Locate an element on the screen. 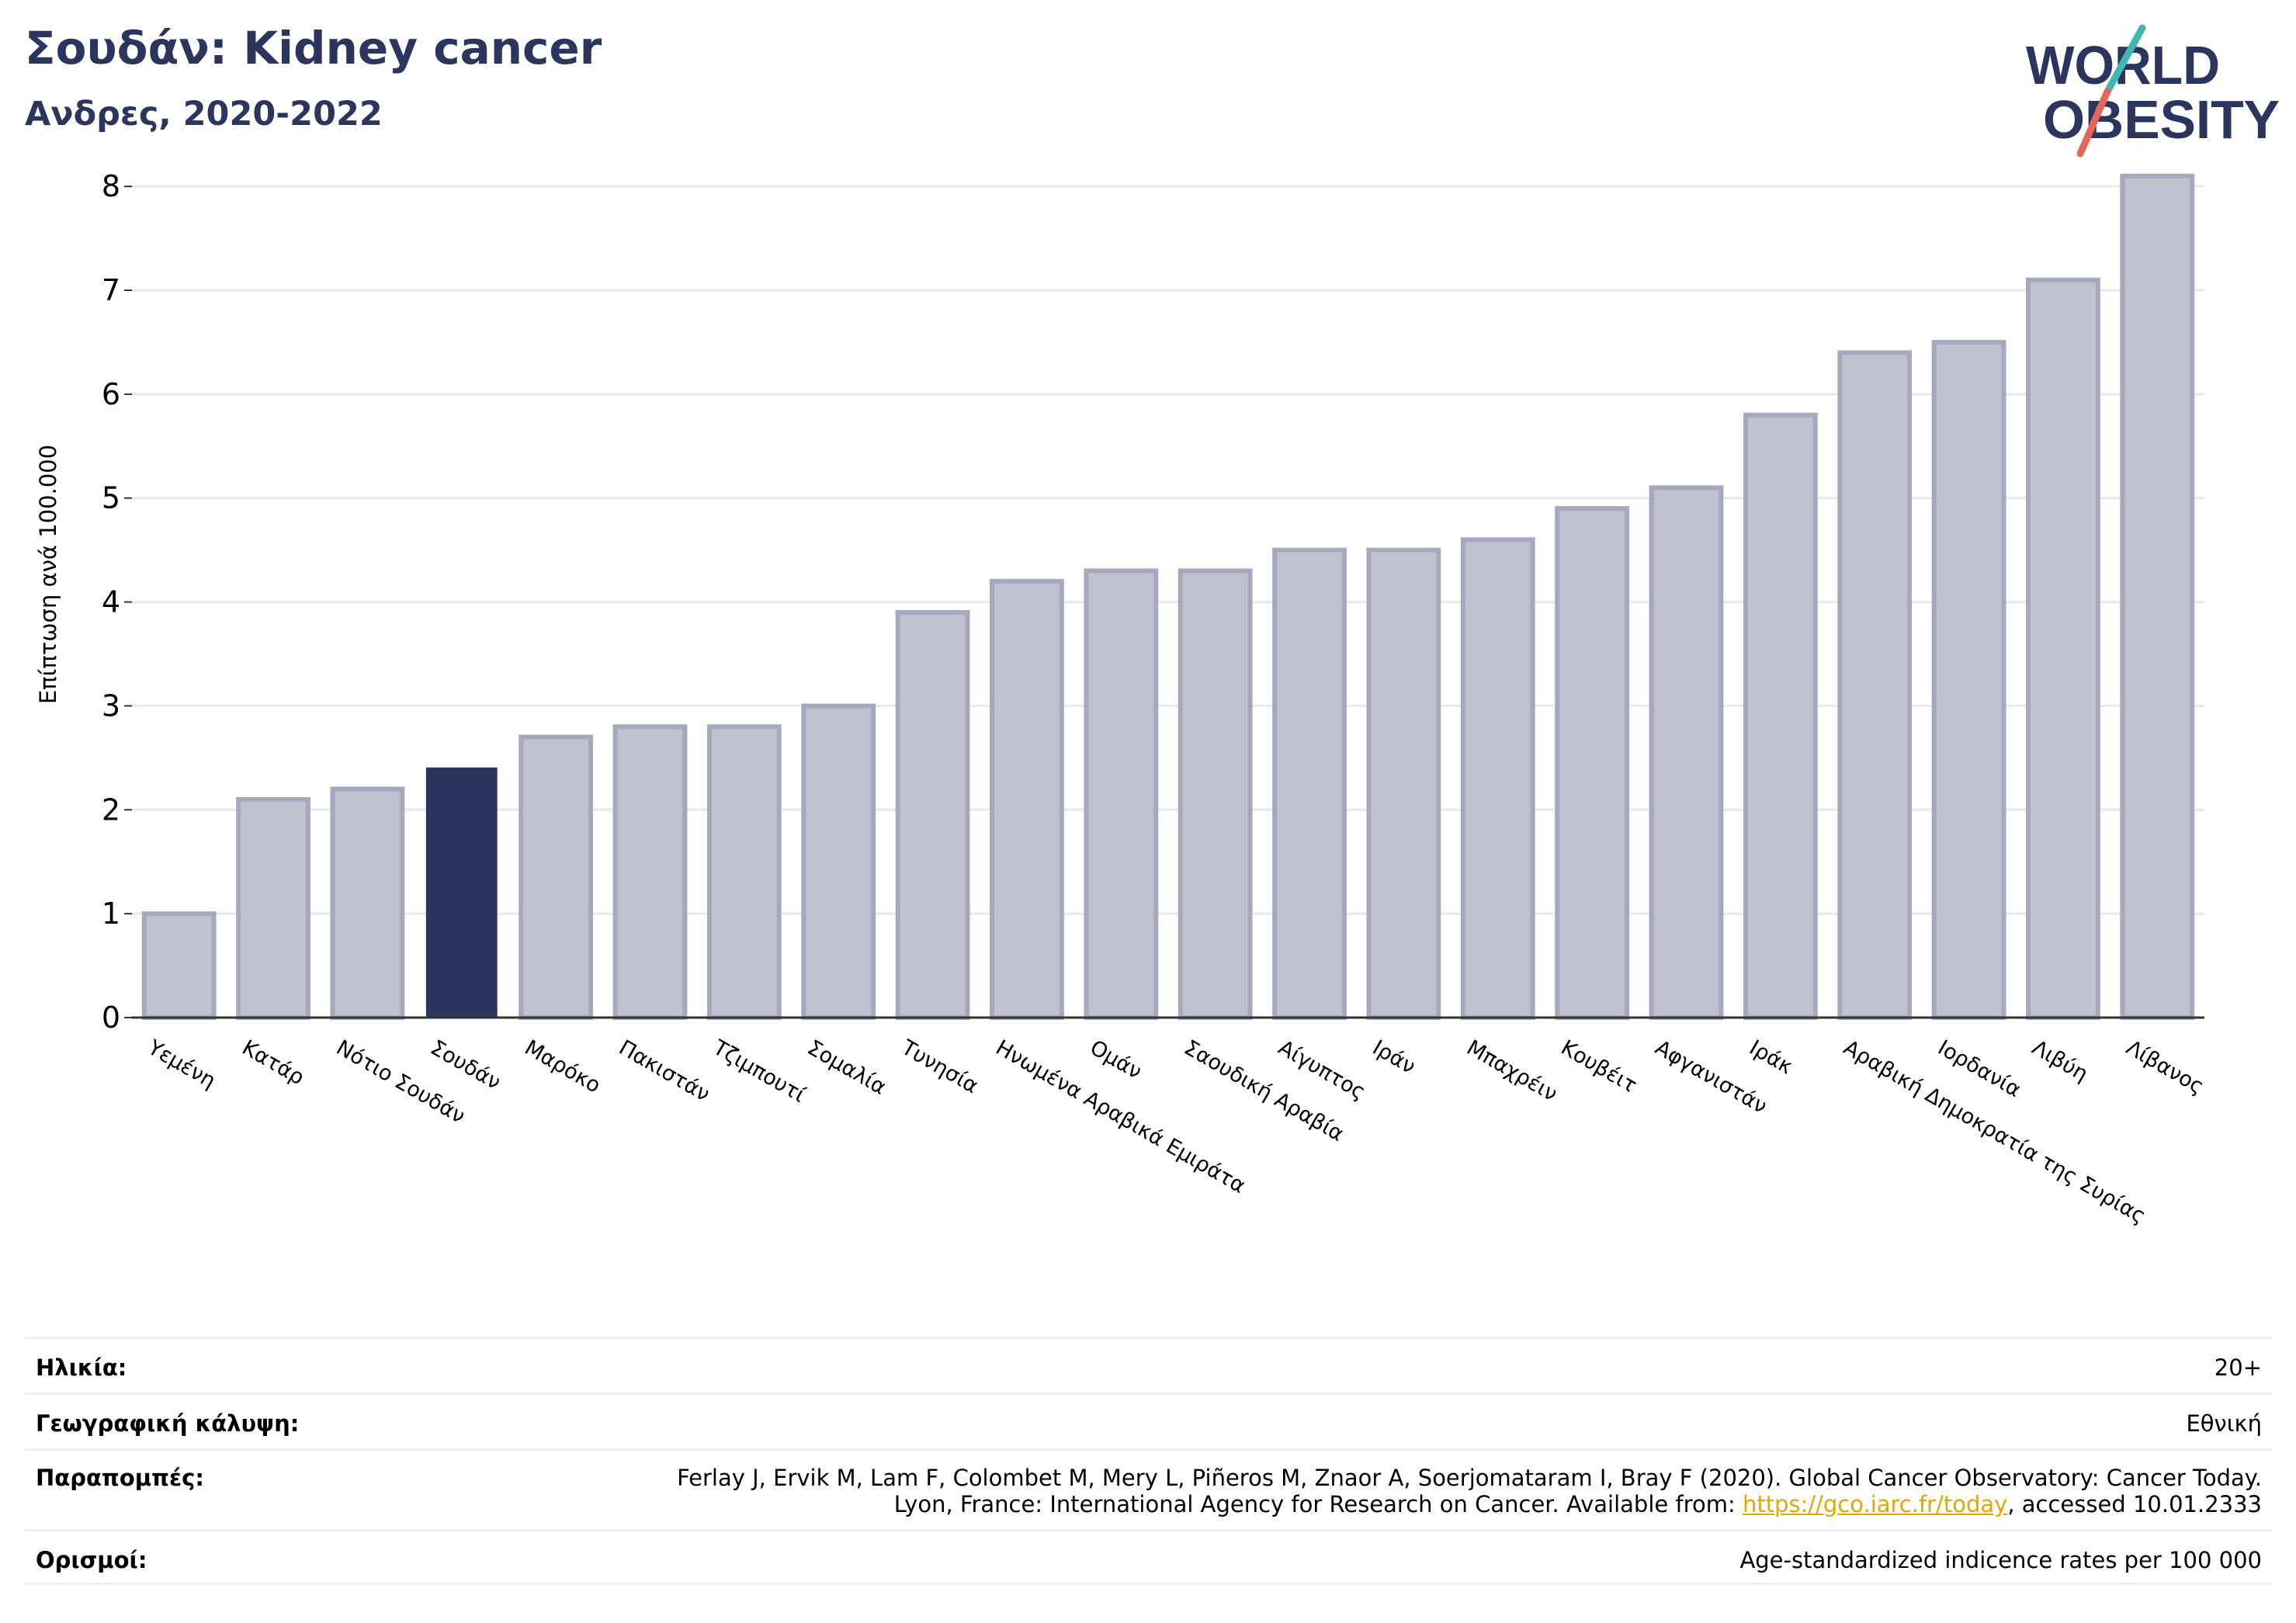 Image resolution: width=2296 pixels, height=1623 pixels. x-tick-label: Ομάν is located at coordinates (1116, 1059).